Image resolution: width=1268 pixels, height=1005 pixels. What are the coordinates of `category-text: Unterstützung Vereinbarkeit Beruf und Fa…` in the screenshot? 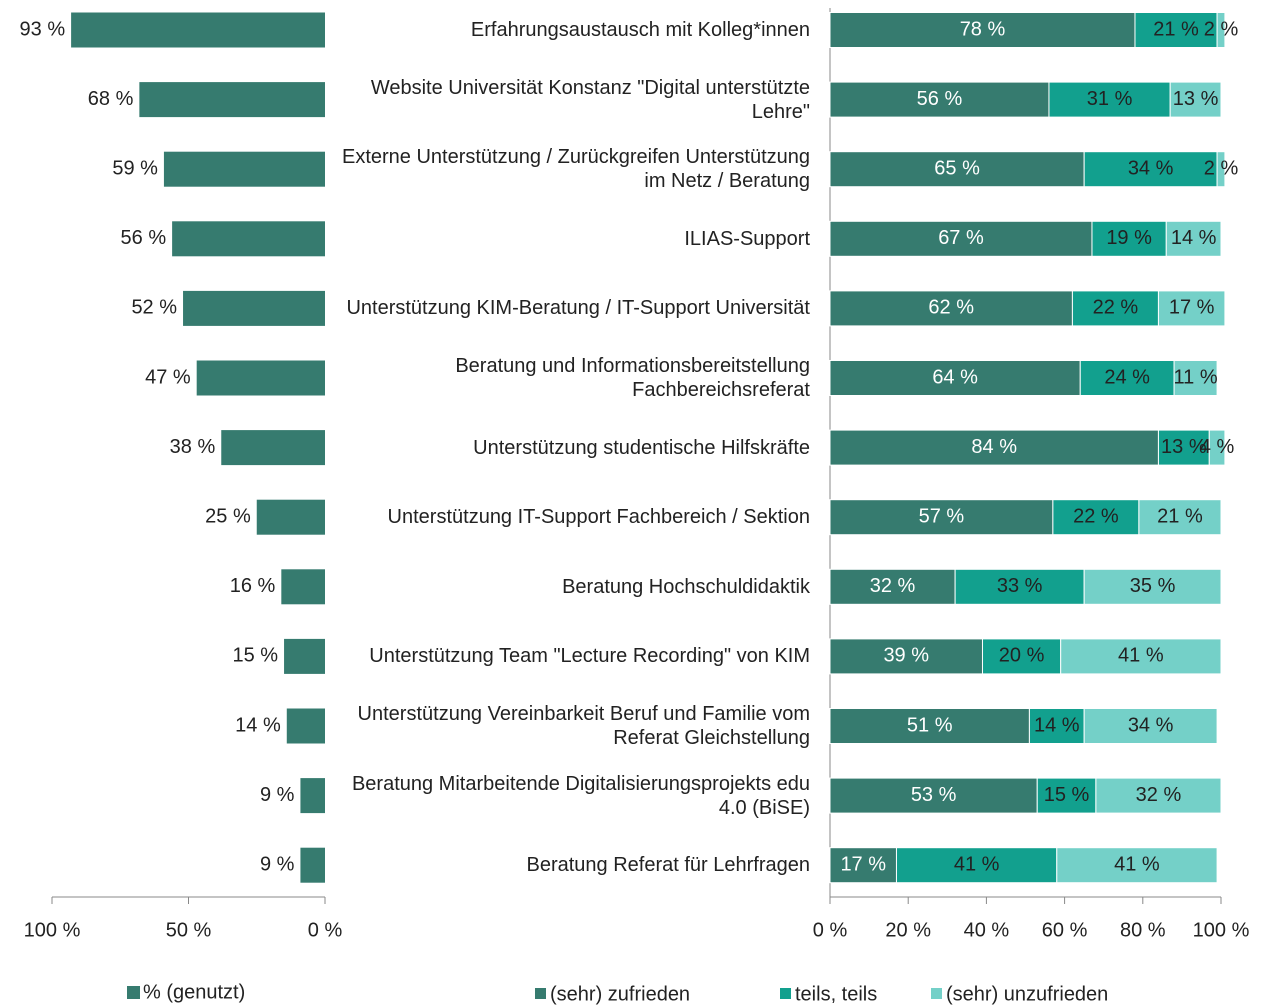 It's located at (583, 726).